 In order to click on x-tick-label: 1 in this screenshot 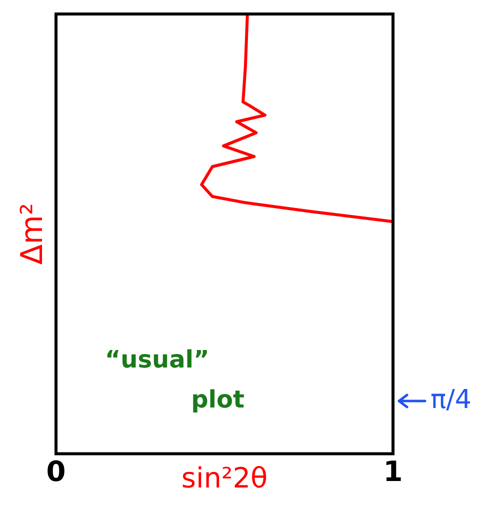, I will do `click(393, 471)`.